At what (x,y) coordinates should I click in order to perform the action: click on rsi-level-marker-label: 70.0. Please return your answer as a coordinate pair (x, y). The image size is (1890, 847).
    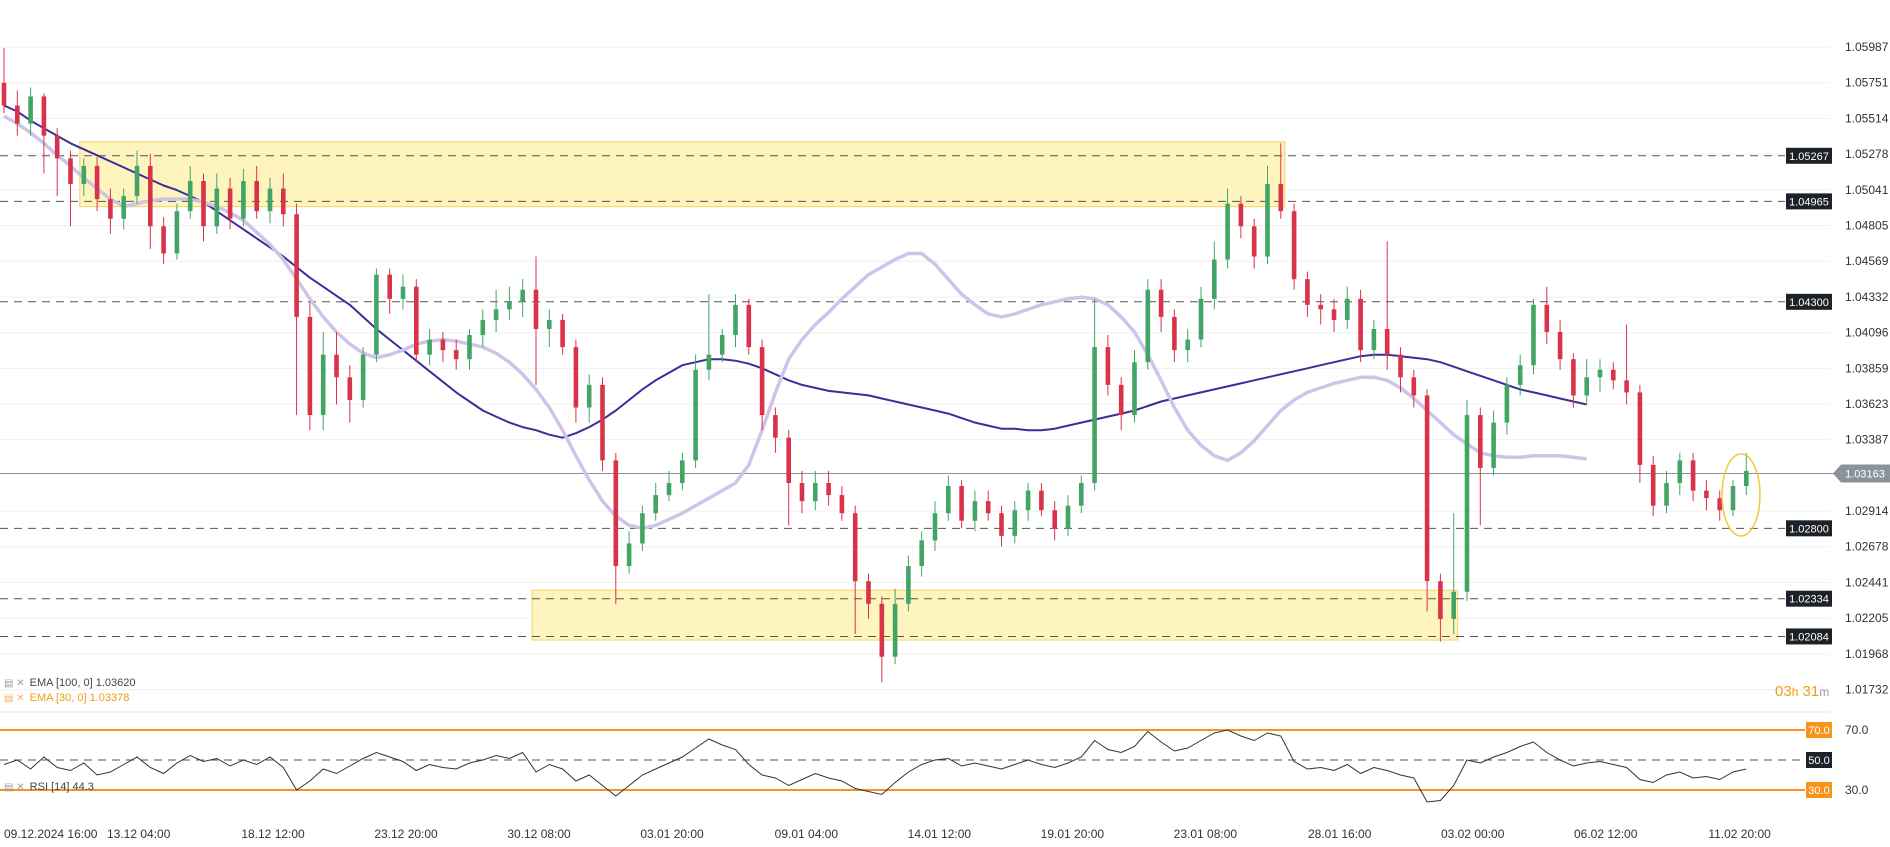
    Looking at the image, I should click on (1818, 731).